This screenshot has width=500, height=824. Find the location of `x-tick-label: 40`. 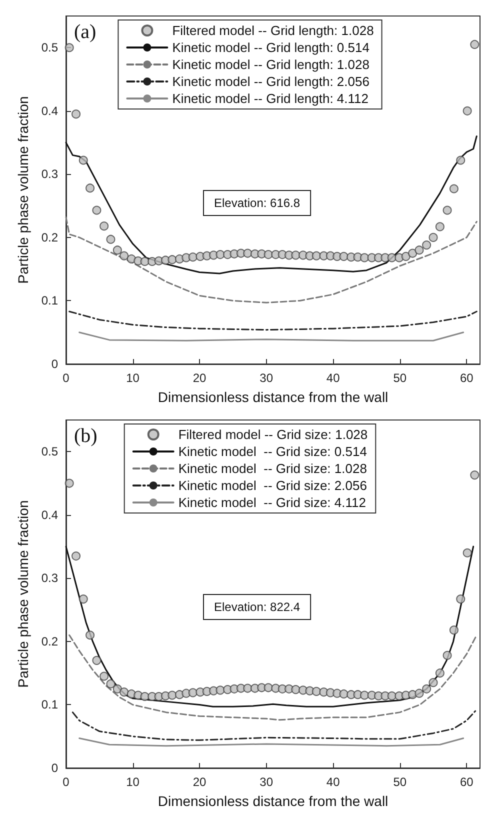

x-tick-label: 40 is located at coordinates (333, 378).